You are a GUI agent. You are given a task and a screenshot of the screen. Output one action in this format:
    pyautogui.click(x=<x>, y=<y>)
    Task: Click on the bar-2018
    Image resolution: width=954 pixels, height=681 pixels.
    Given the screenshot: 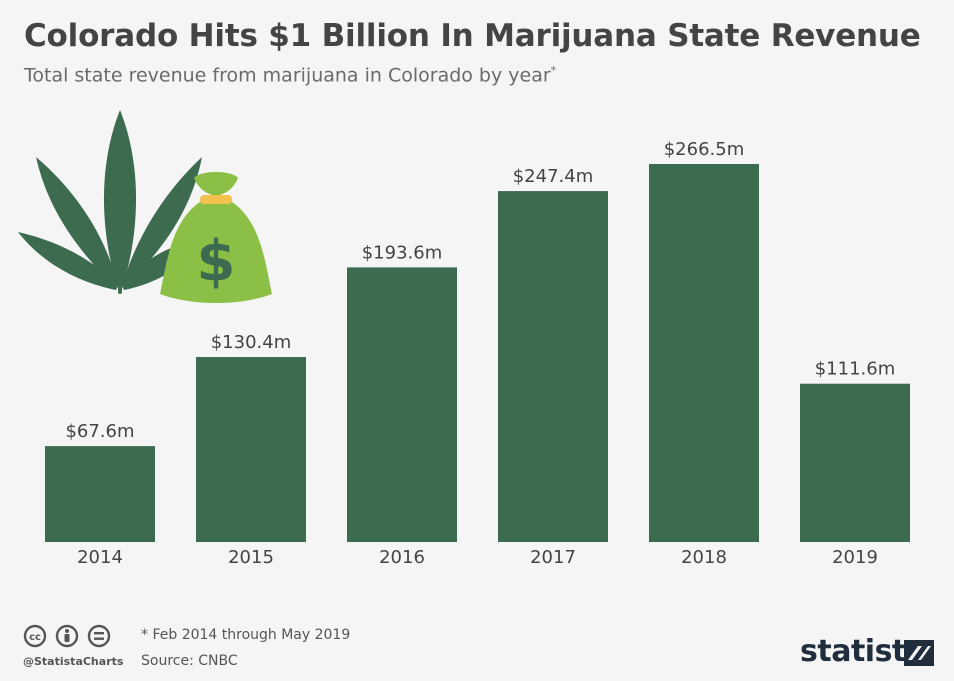 What is the action you would take?
    pyautogui.click(x=704, y=353)
    